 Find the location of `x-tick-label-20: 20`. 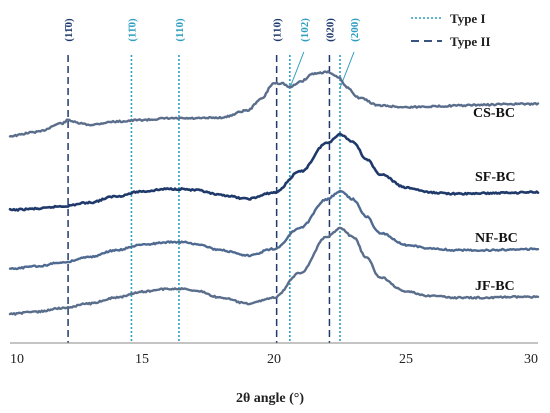

x-tick-label-20: 20 is located at coordinates (274, 359).